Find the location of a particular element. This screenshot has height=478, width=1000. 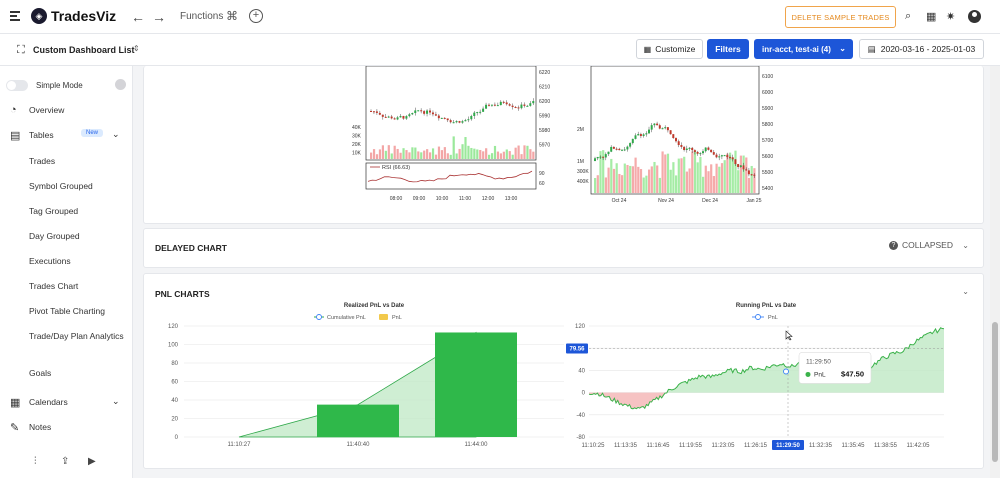

logo: ◈ TradesViz is located at coordinates (73, 16).